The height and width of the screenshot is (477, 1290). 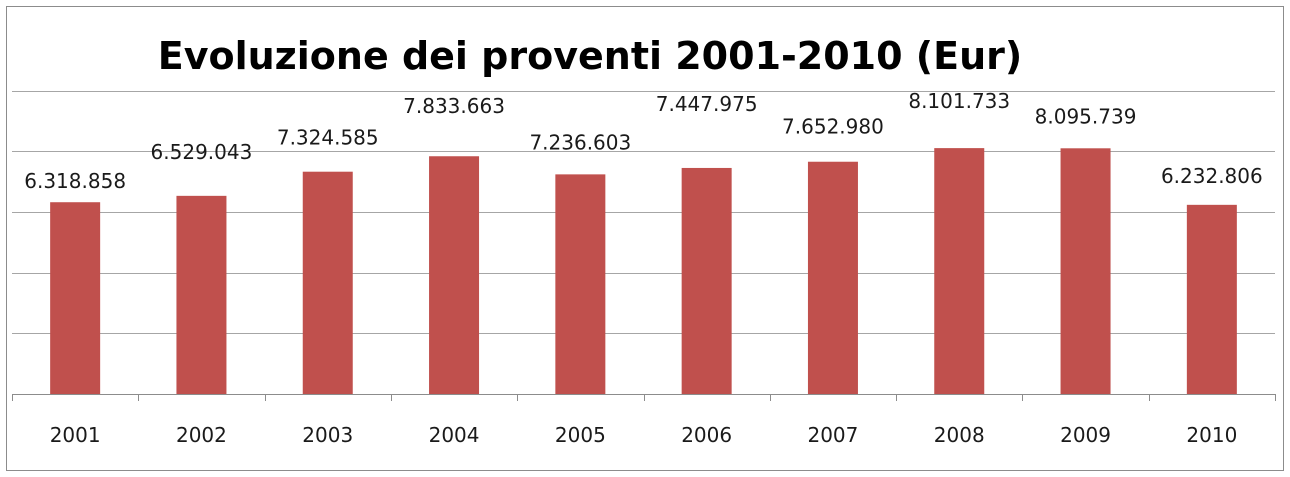 What do you see at coordinates (202, 152) in the screenshot?
I see `data-label: 6.529.043` at bounding box center [202, 152].